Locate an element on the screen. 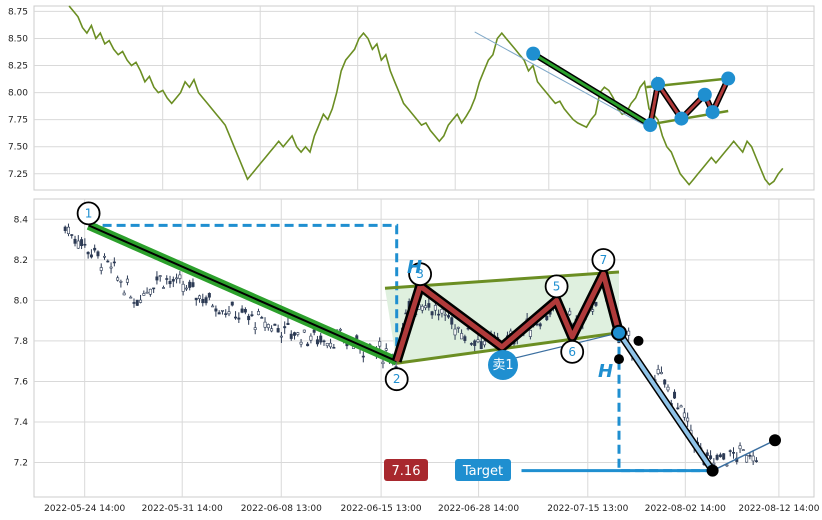 This screenshot has height=520, width=822. pattern-marker-3: 3 is located at coordinates (420, 274).